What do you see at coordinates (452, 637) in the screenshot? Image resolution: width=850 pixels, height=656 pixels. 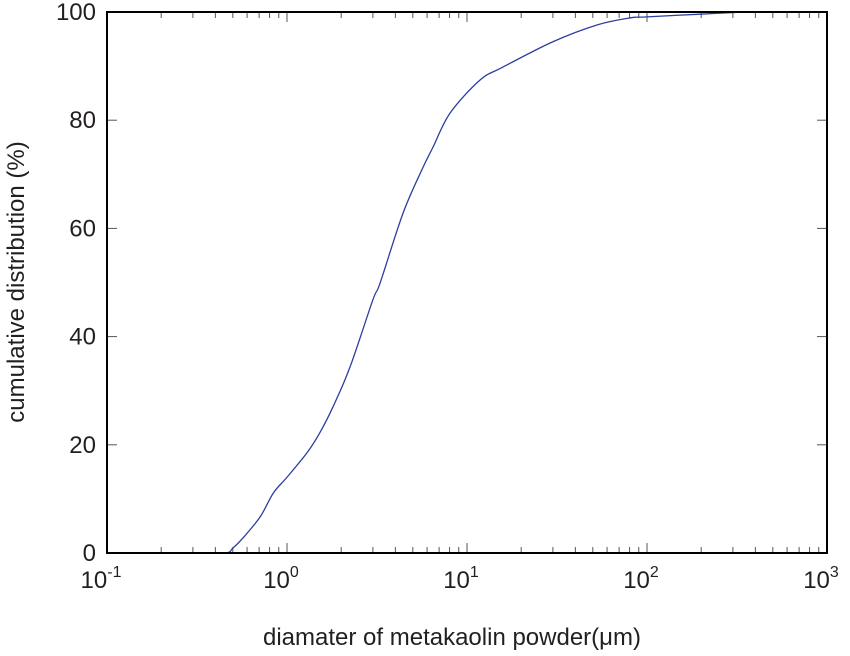 I see `x-axis-title: diamater of metakaolin powder(μm)` at bounding box center [452, 637].